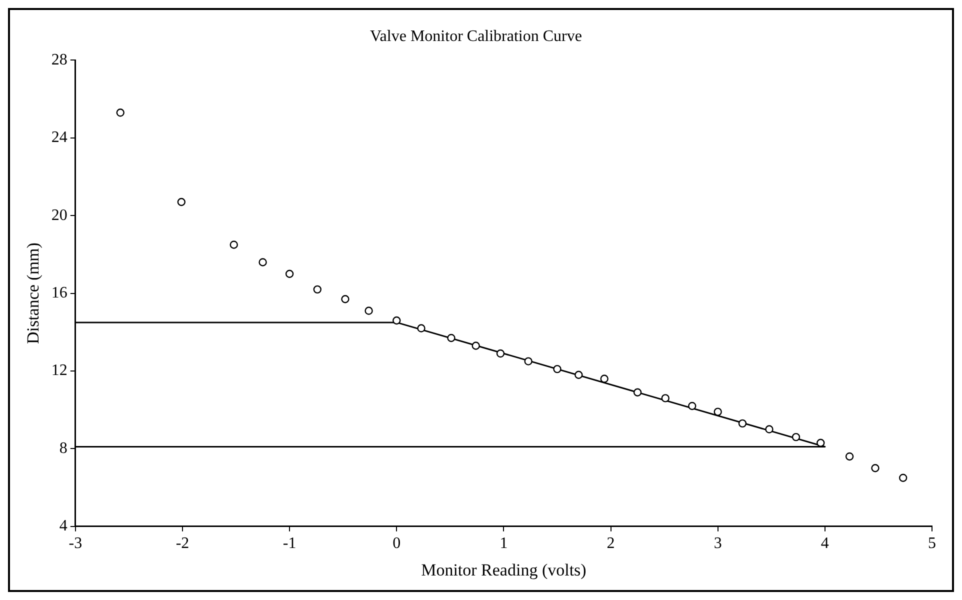  Describe the element at coordinates (183, 543) in the screenshot. I see `x-tick-label: -2` at that location.